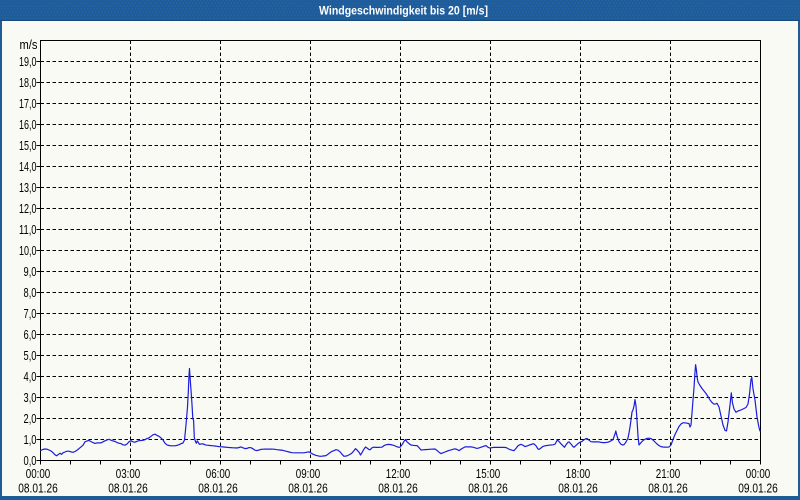 Image resolution: width=800 pixels, height=500 pixels. What do you see at coordinates (28, 125) in the screenshot?
I see `svg-text: 16,0` at bounding box center [28, 125].